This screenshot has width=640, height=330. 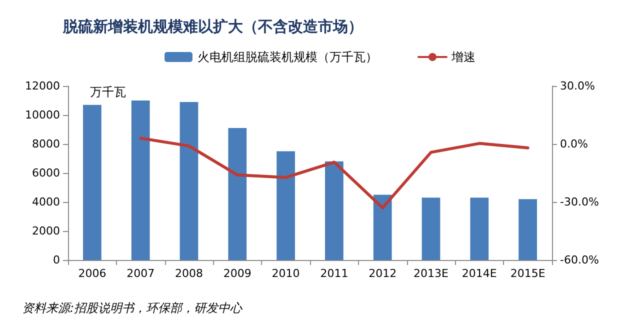 I want to click on y2-tick-label: -60.0%, so click(x=579, y=260).